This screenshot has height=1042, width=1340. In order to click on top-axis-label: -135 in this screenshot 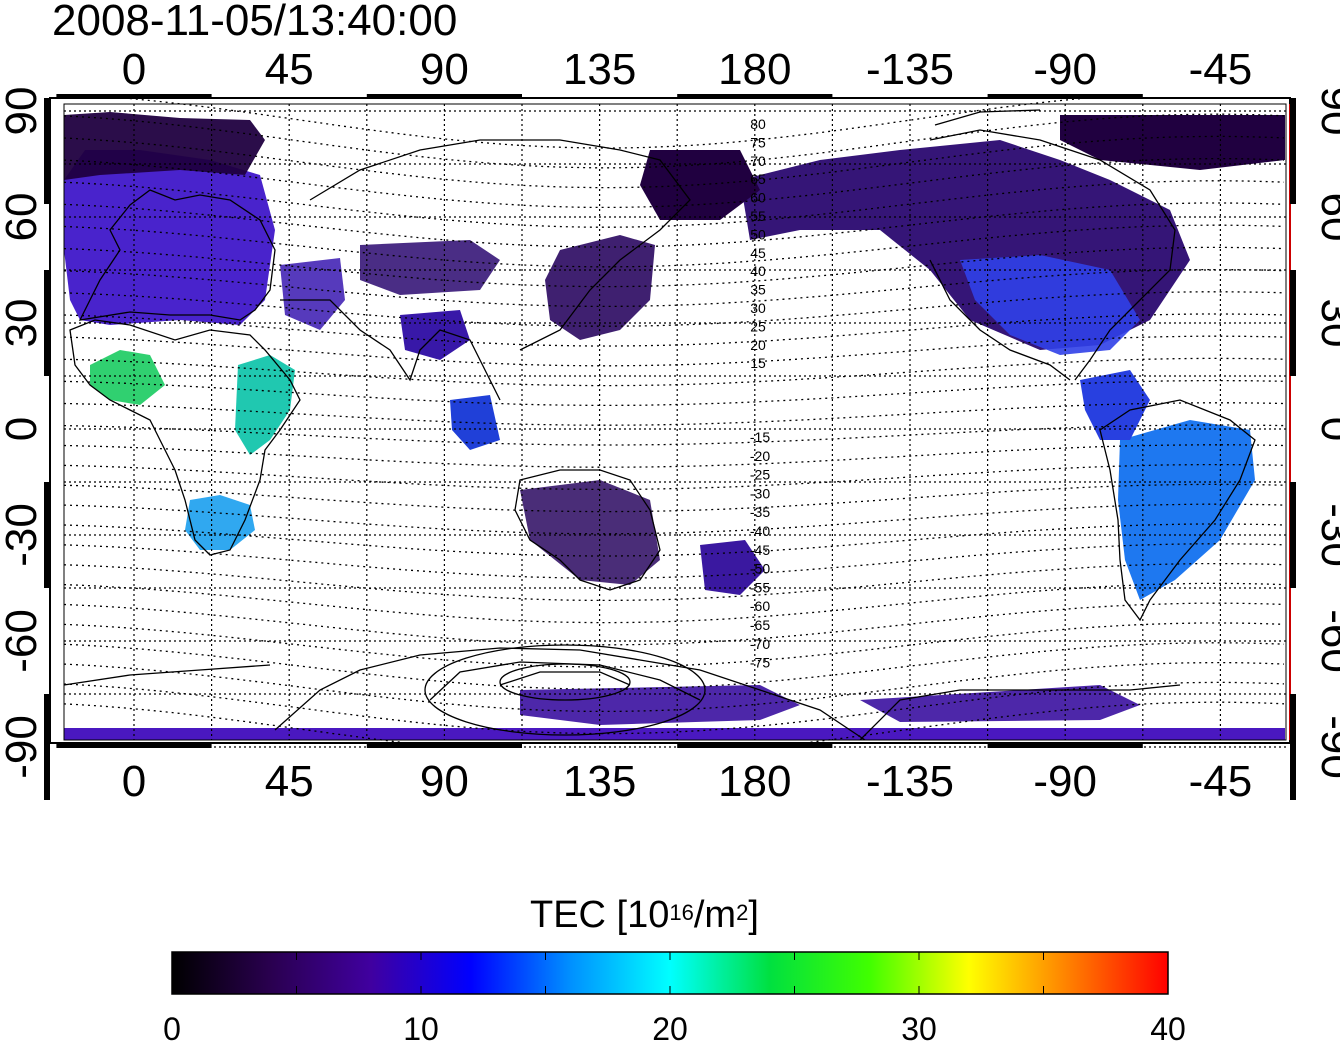, I will do `click(910, 69)`.